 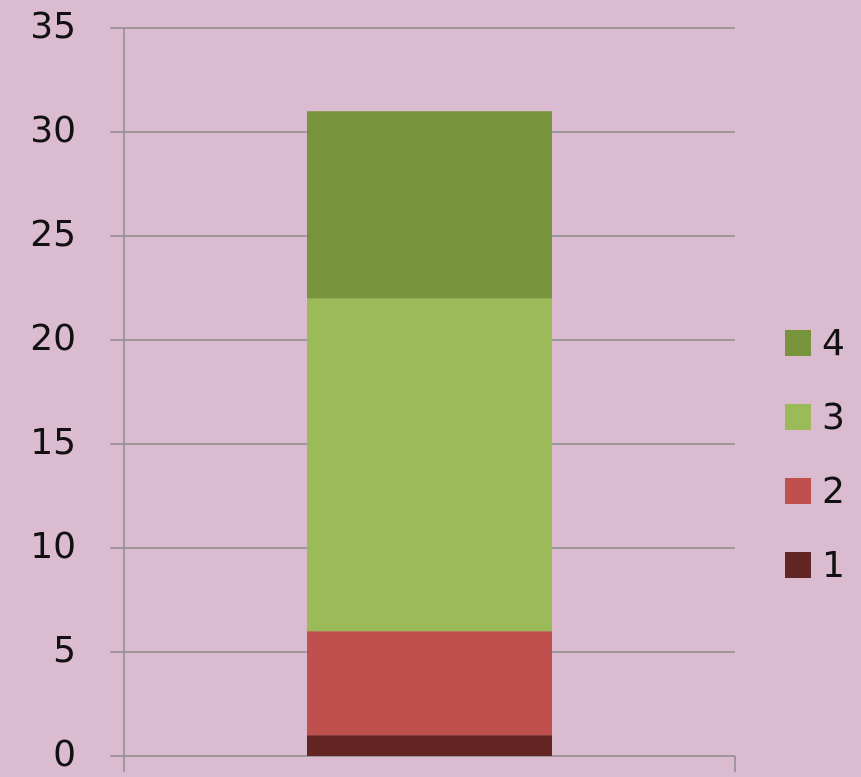 I want to click on y-tick-label: 30, so click(x=53, y=130).